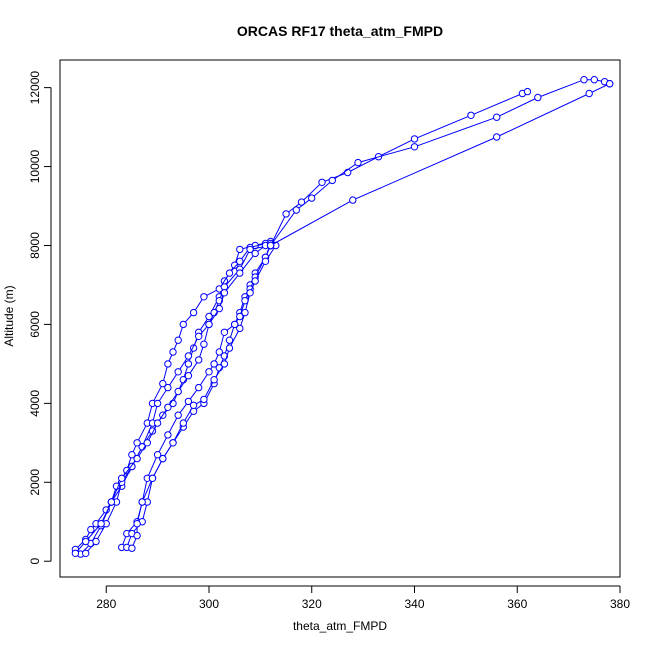 The image size is (650, 650). I want to click on y-tick-label: 10000, so click(35, 167).